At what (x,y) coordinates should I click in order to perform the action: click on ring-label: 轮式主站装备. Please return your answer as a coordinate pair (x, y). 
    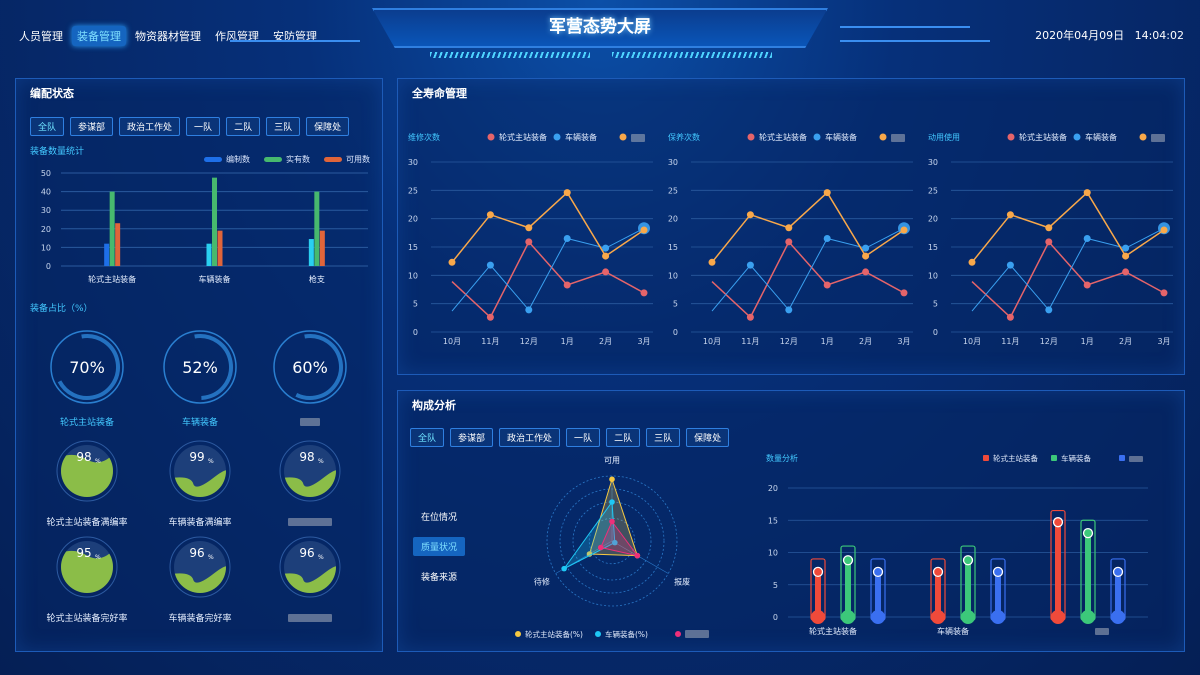
    Looking at the image, I should click on (87, 422).